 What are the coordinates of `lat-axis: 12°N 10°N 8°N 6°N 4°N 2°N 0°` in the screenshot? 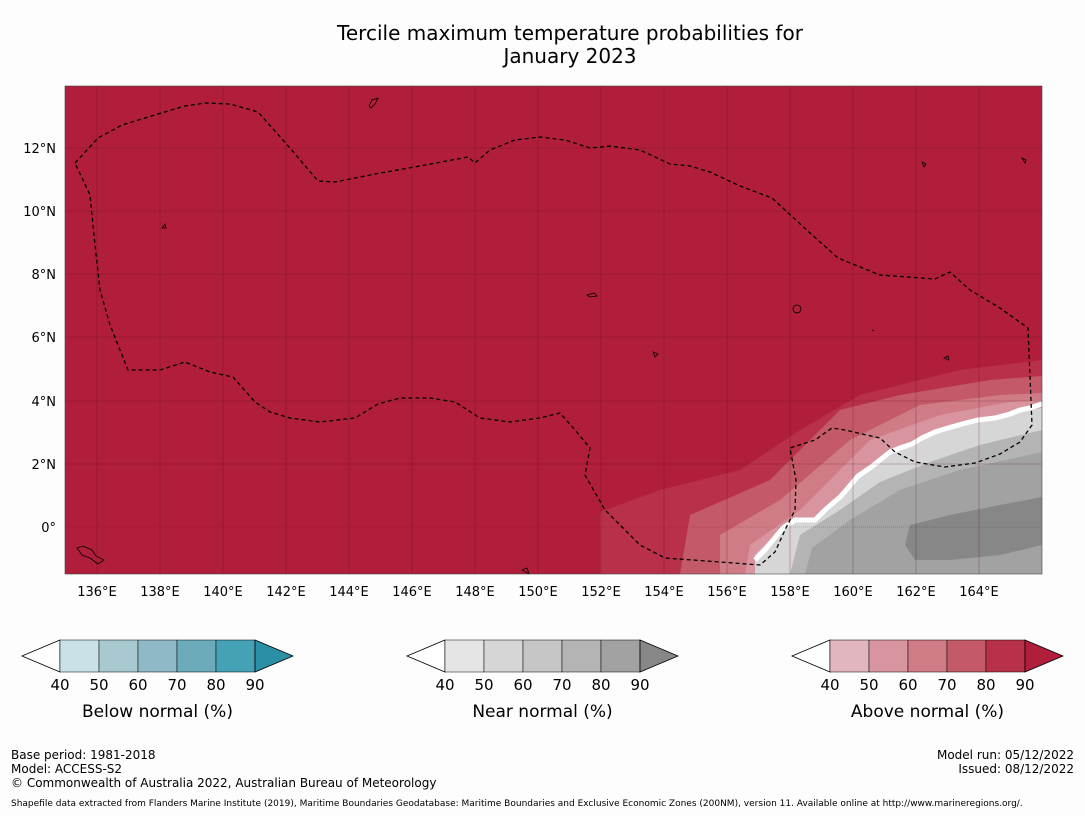 It's located at (39, 339).